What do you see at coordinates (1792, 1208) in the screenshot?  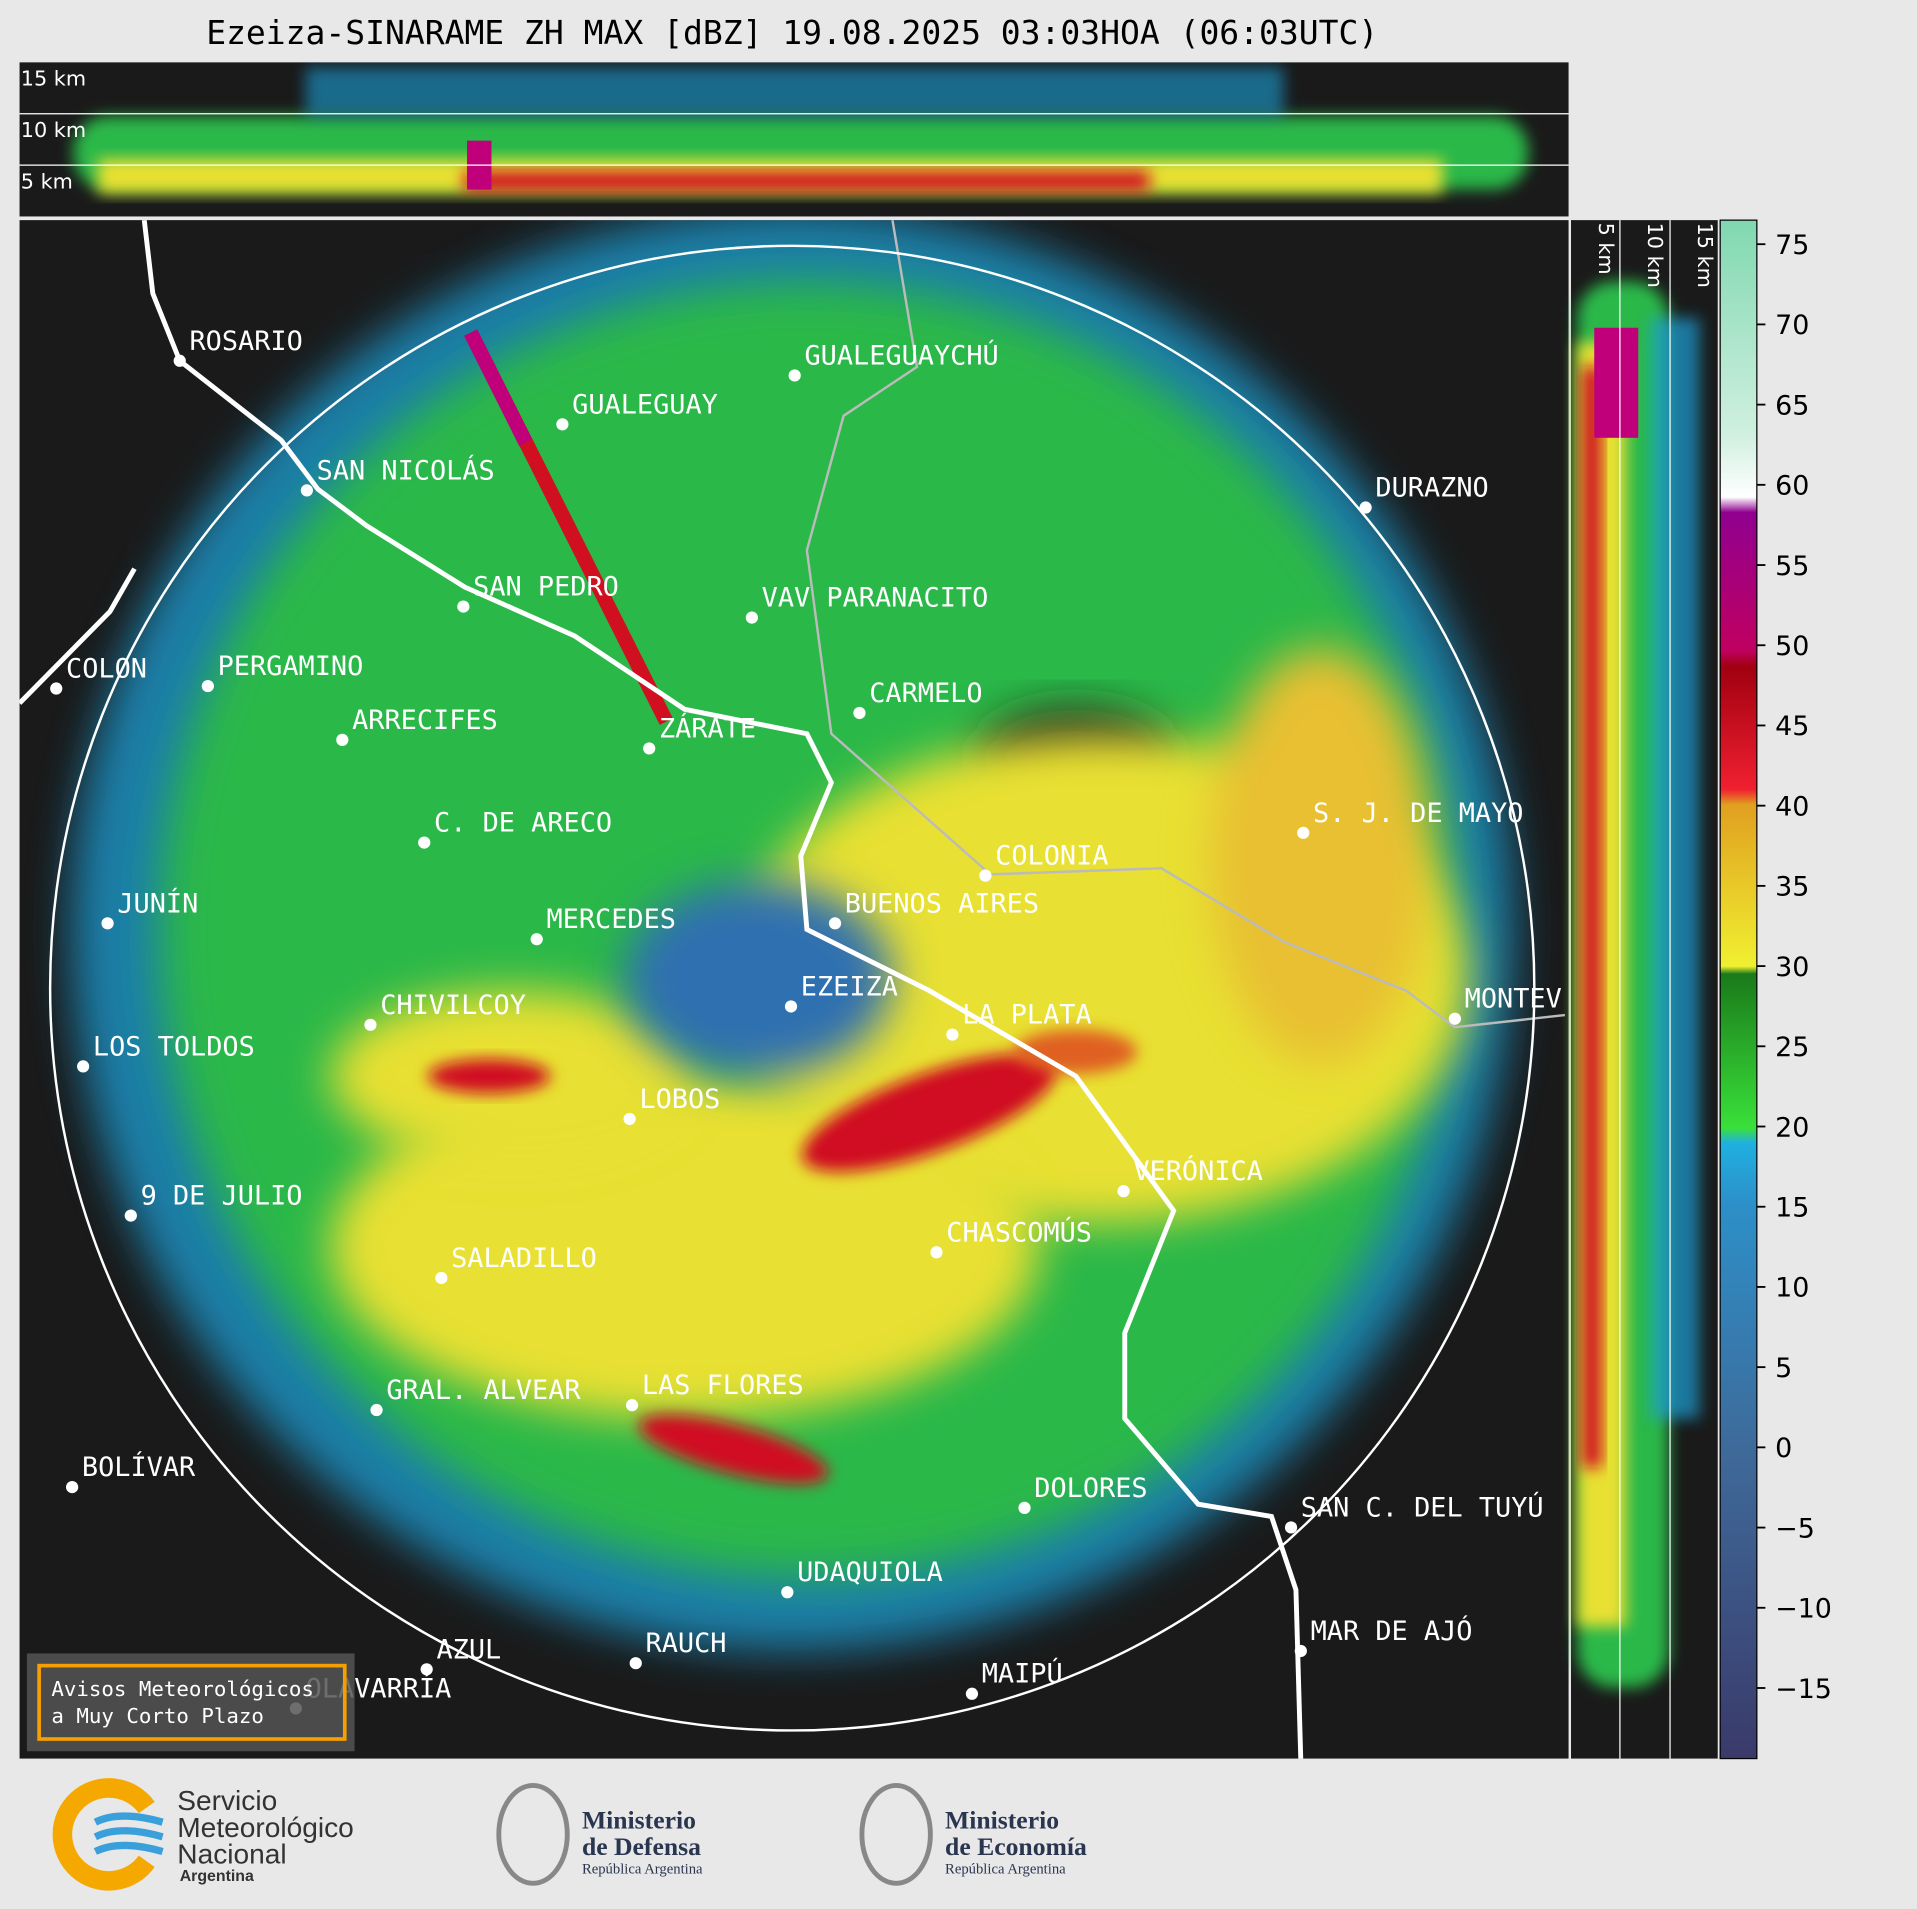 I see `colorbar-tick-label: 15` at bounding box center [1792, 1208].